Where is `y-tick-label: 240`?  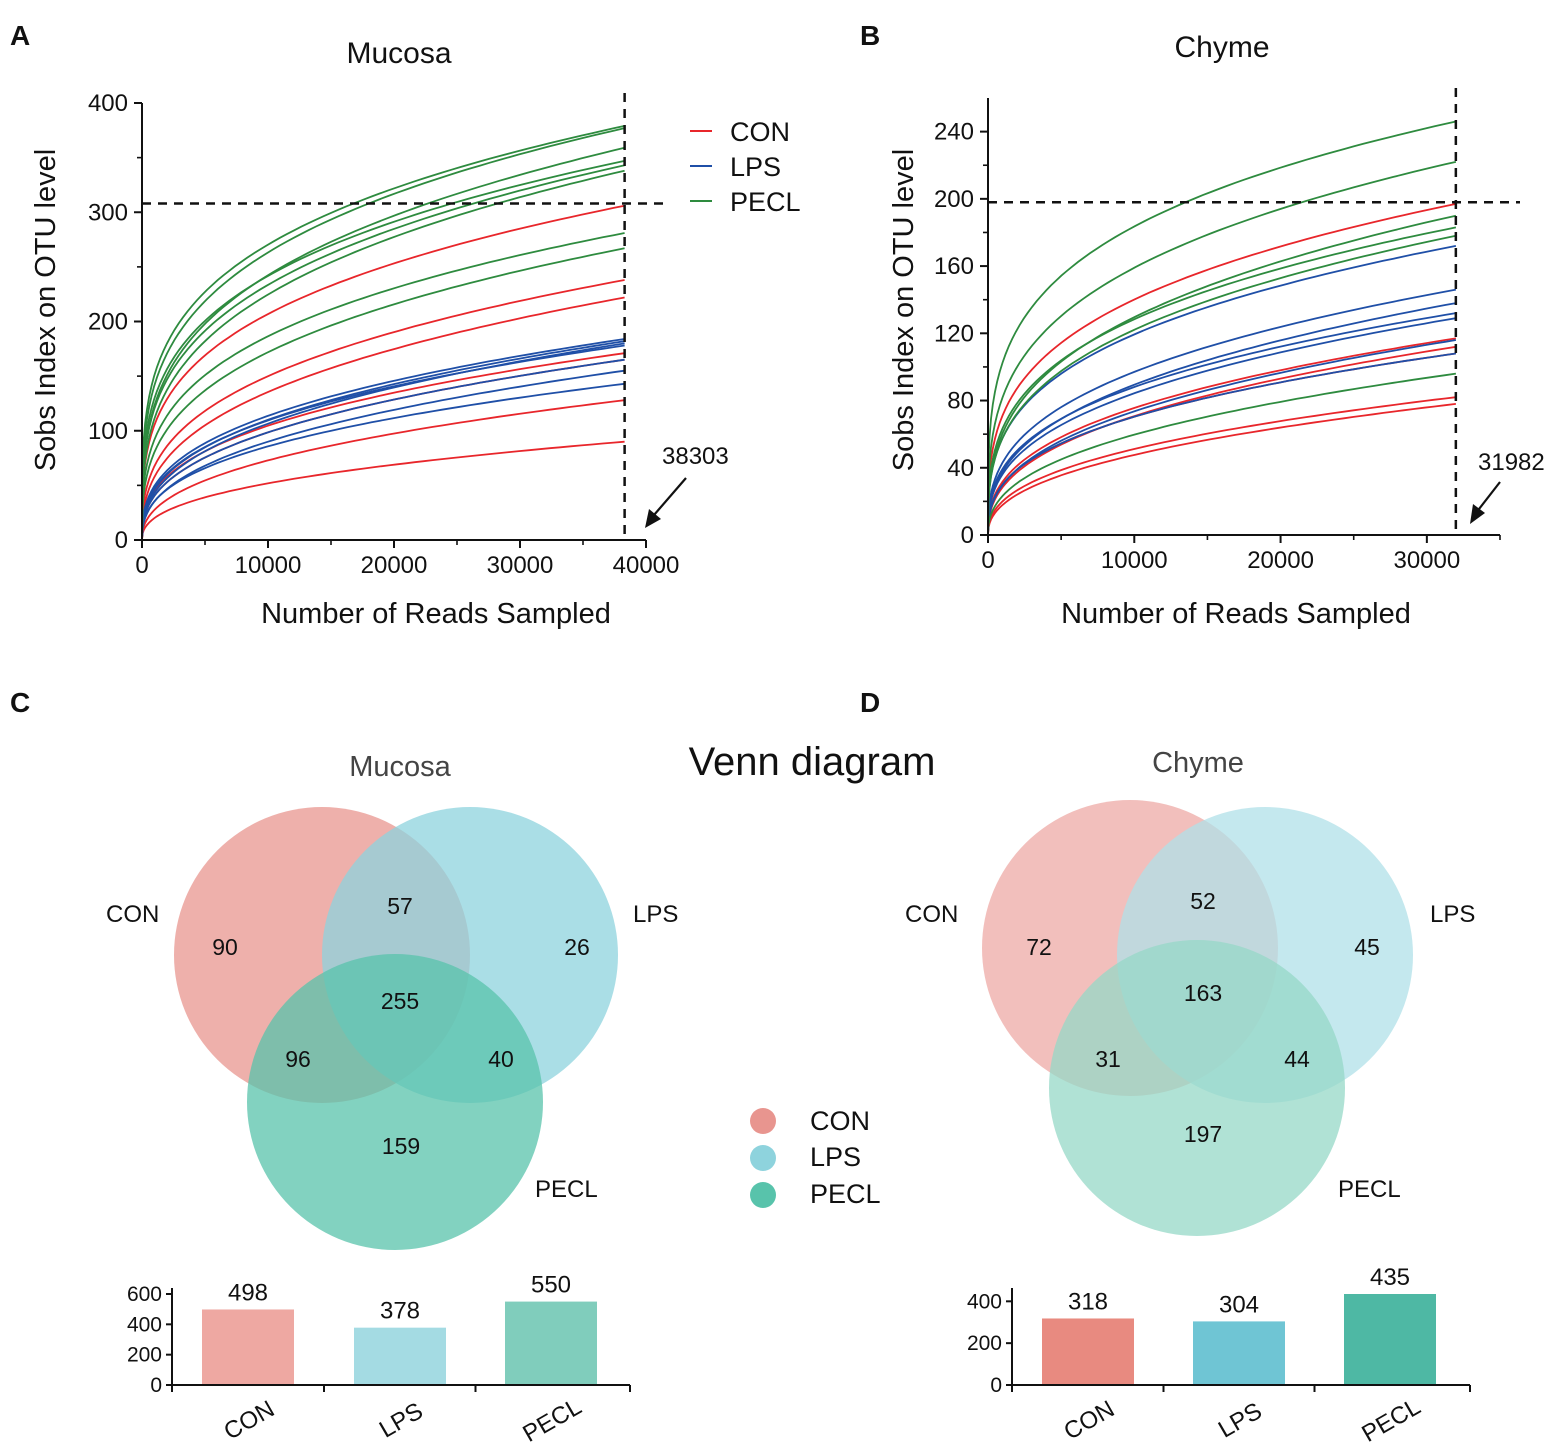 y-tick-label: 240 is located at coordinates (954, 132).